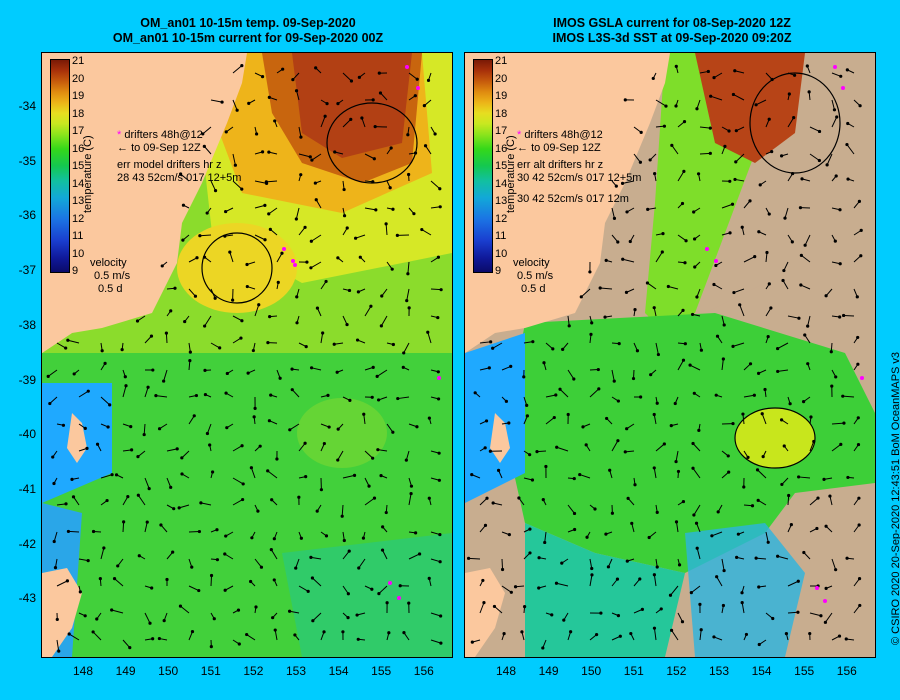 This screenshot has width=900, height=700. Describe the element at coordinates (531, 263) in the screenshot. I see `right-velocity-label: velocity` at that location.